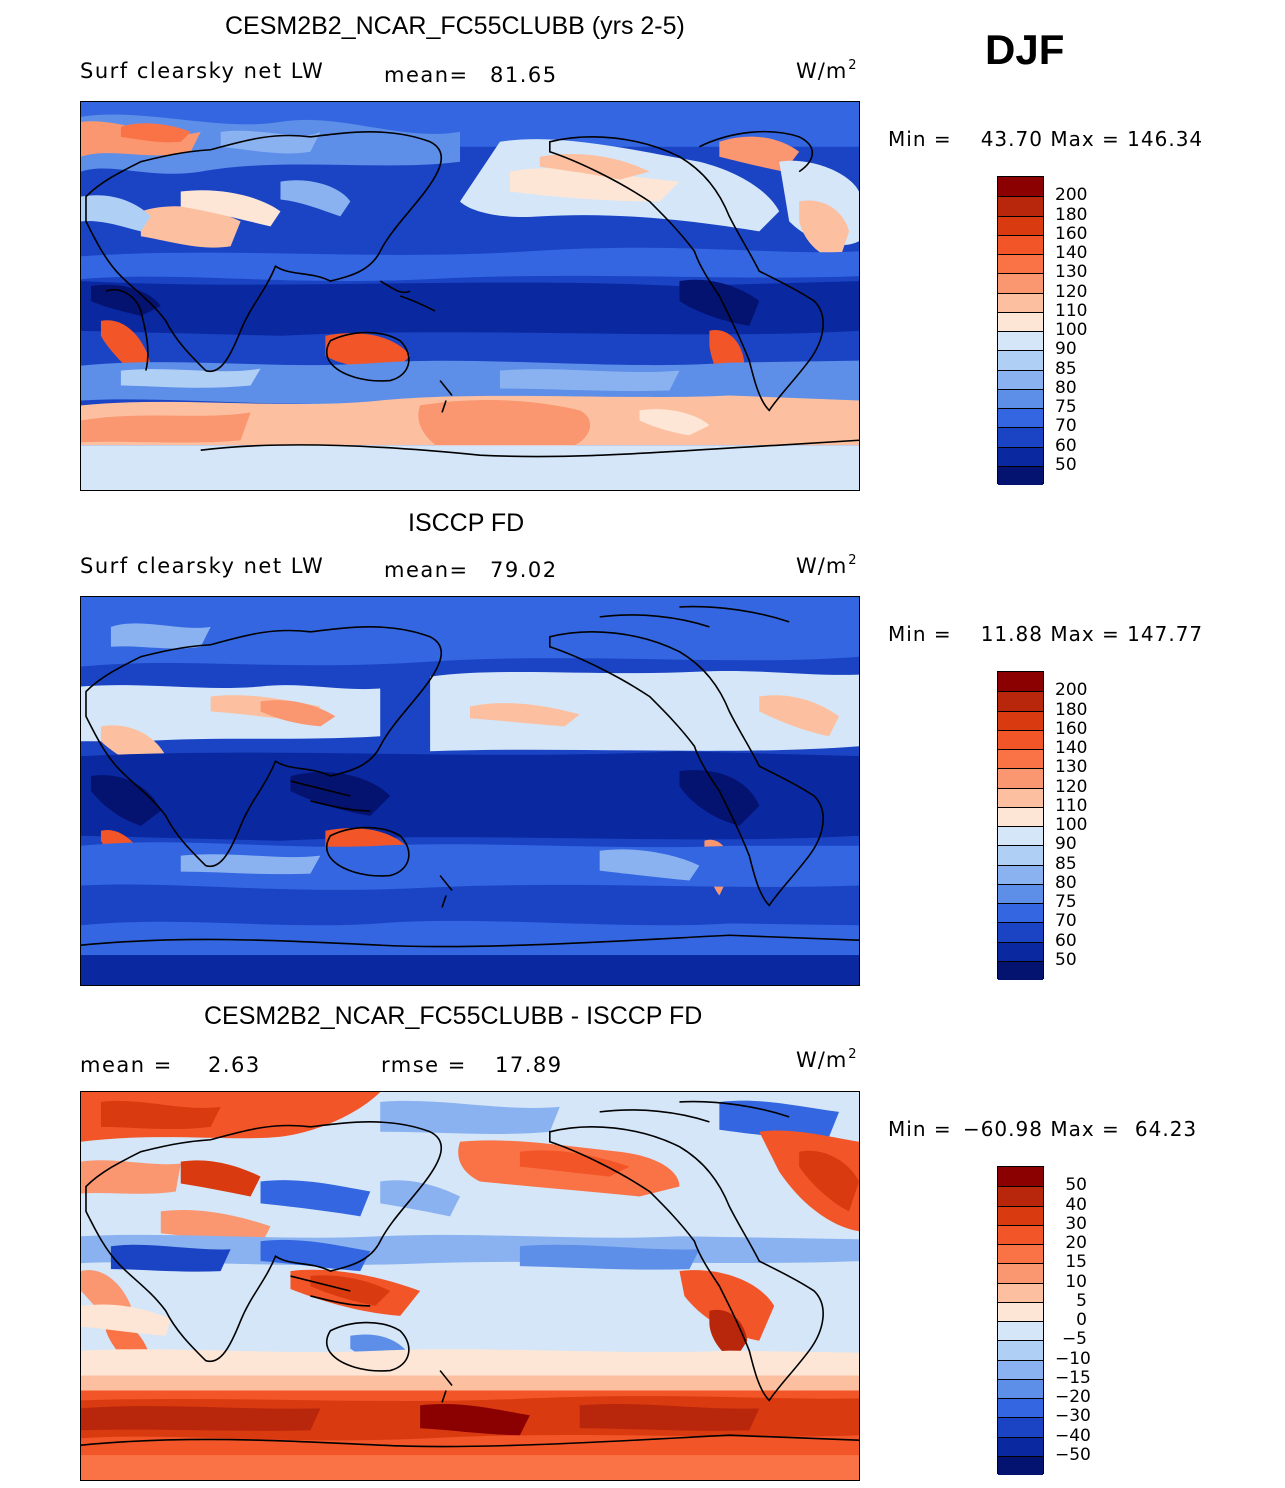  What do you see at coordinates (524, 570) in the screenshot?
I see `panel2-mean-value: 79.02` at bounding box center [524, 570].